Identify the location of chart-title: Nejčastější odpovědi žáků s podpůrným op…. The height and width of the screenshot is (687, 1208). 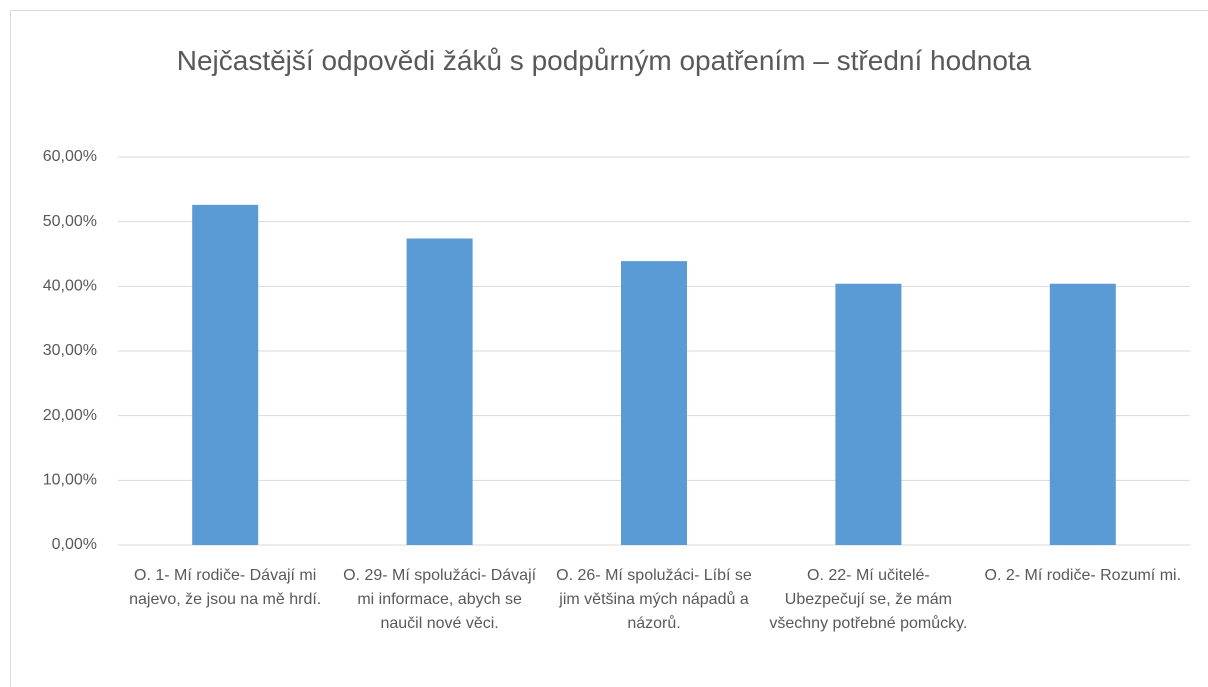
(604, 60).